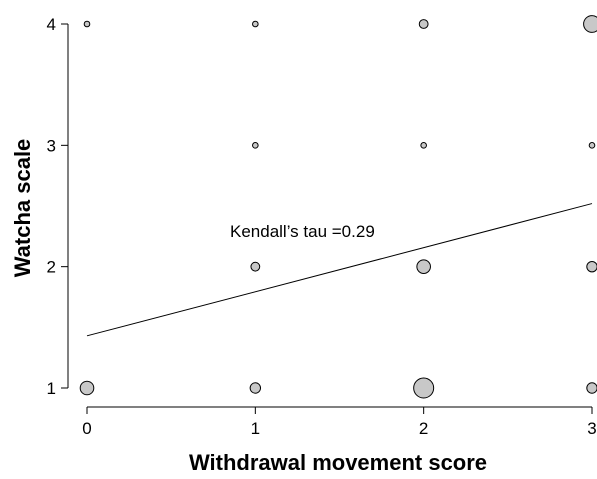 Image resolution: width=597 pixels, height=479 pixels. I want to click on x-tick-label-0: 0, so click(86, 428).